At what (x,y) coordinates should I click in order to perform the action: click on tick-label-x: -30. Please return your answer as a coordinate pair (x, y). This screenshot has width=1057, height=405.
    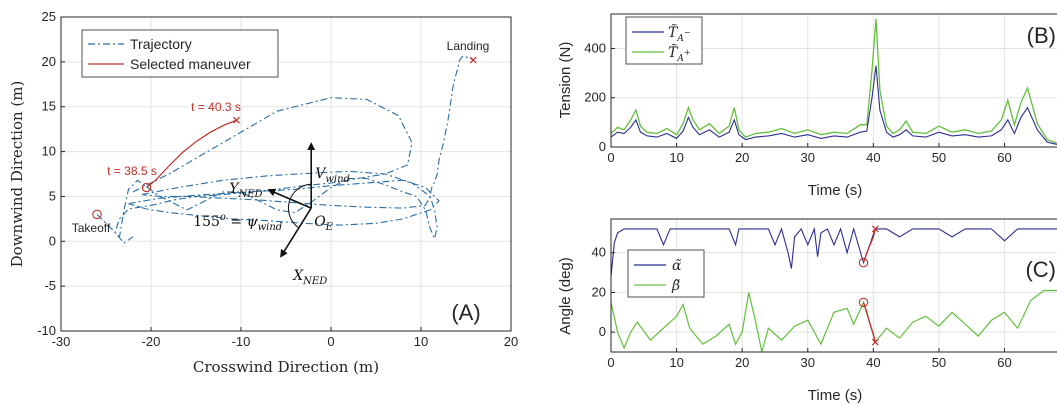
    Looking at the image, I should click on (61, 341).